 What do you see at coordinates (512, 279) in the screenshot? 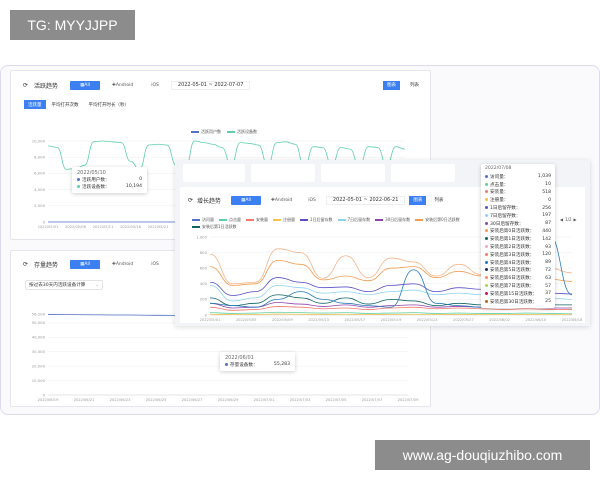
I see `tooltip-label: 安装后第6日活跃数：` at bounding box center [512, 279].